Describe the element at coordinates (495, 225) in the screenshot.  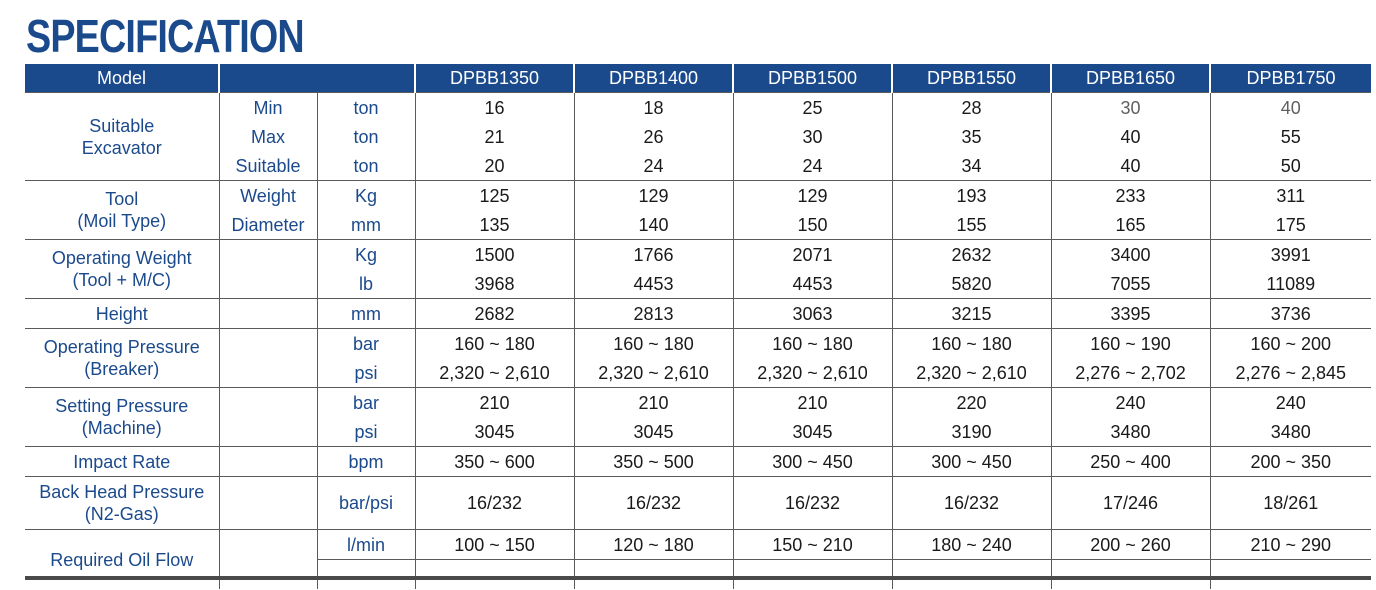
I see `value-cell: 135` at that location.